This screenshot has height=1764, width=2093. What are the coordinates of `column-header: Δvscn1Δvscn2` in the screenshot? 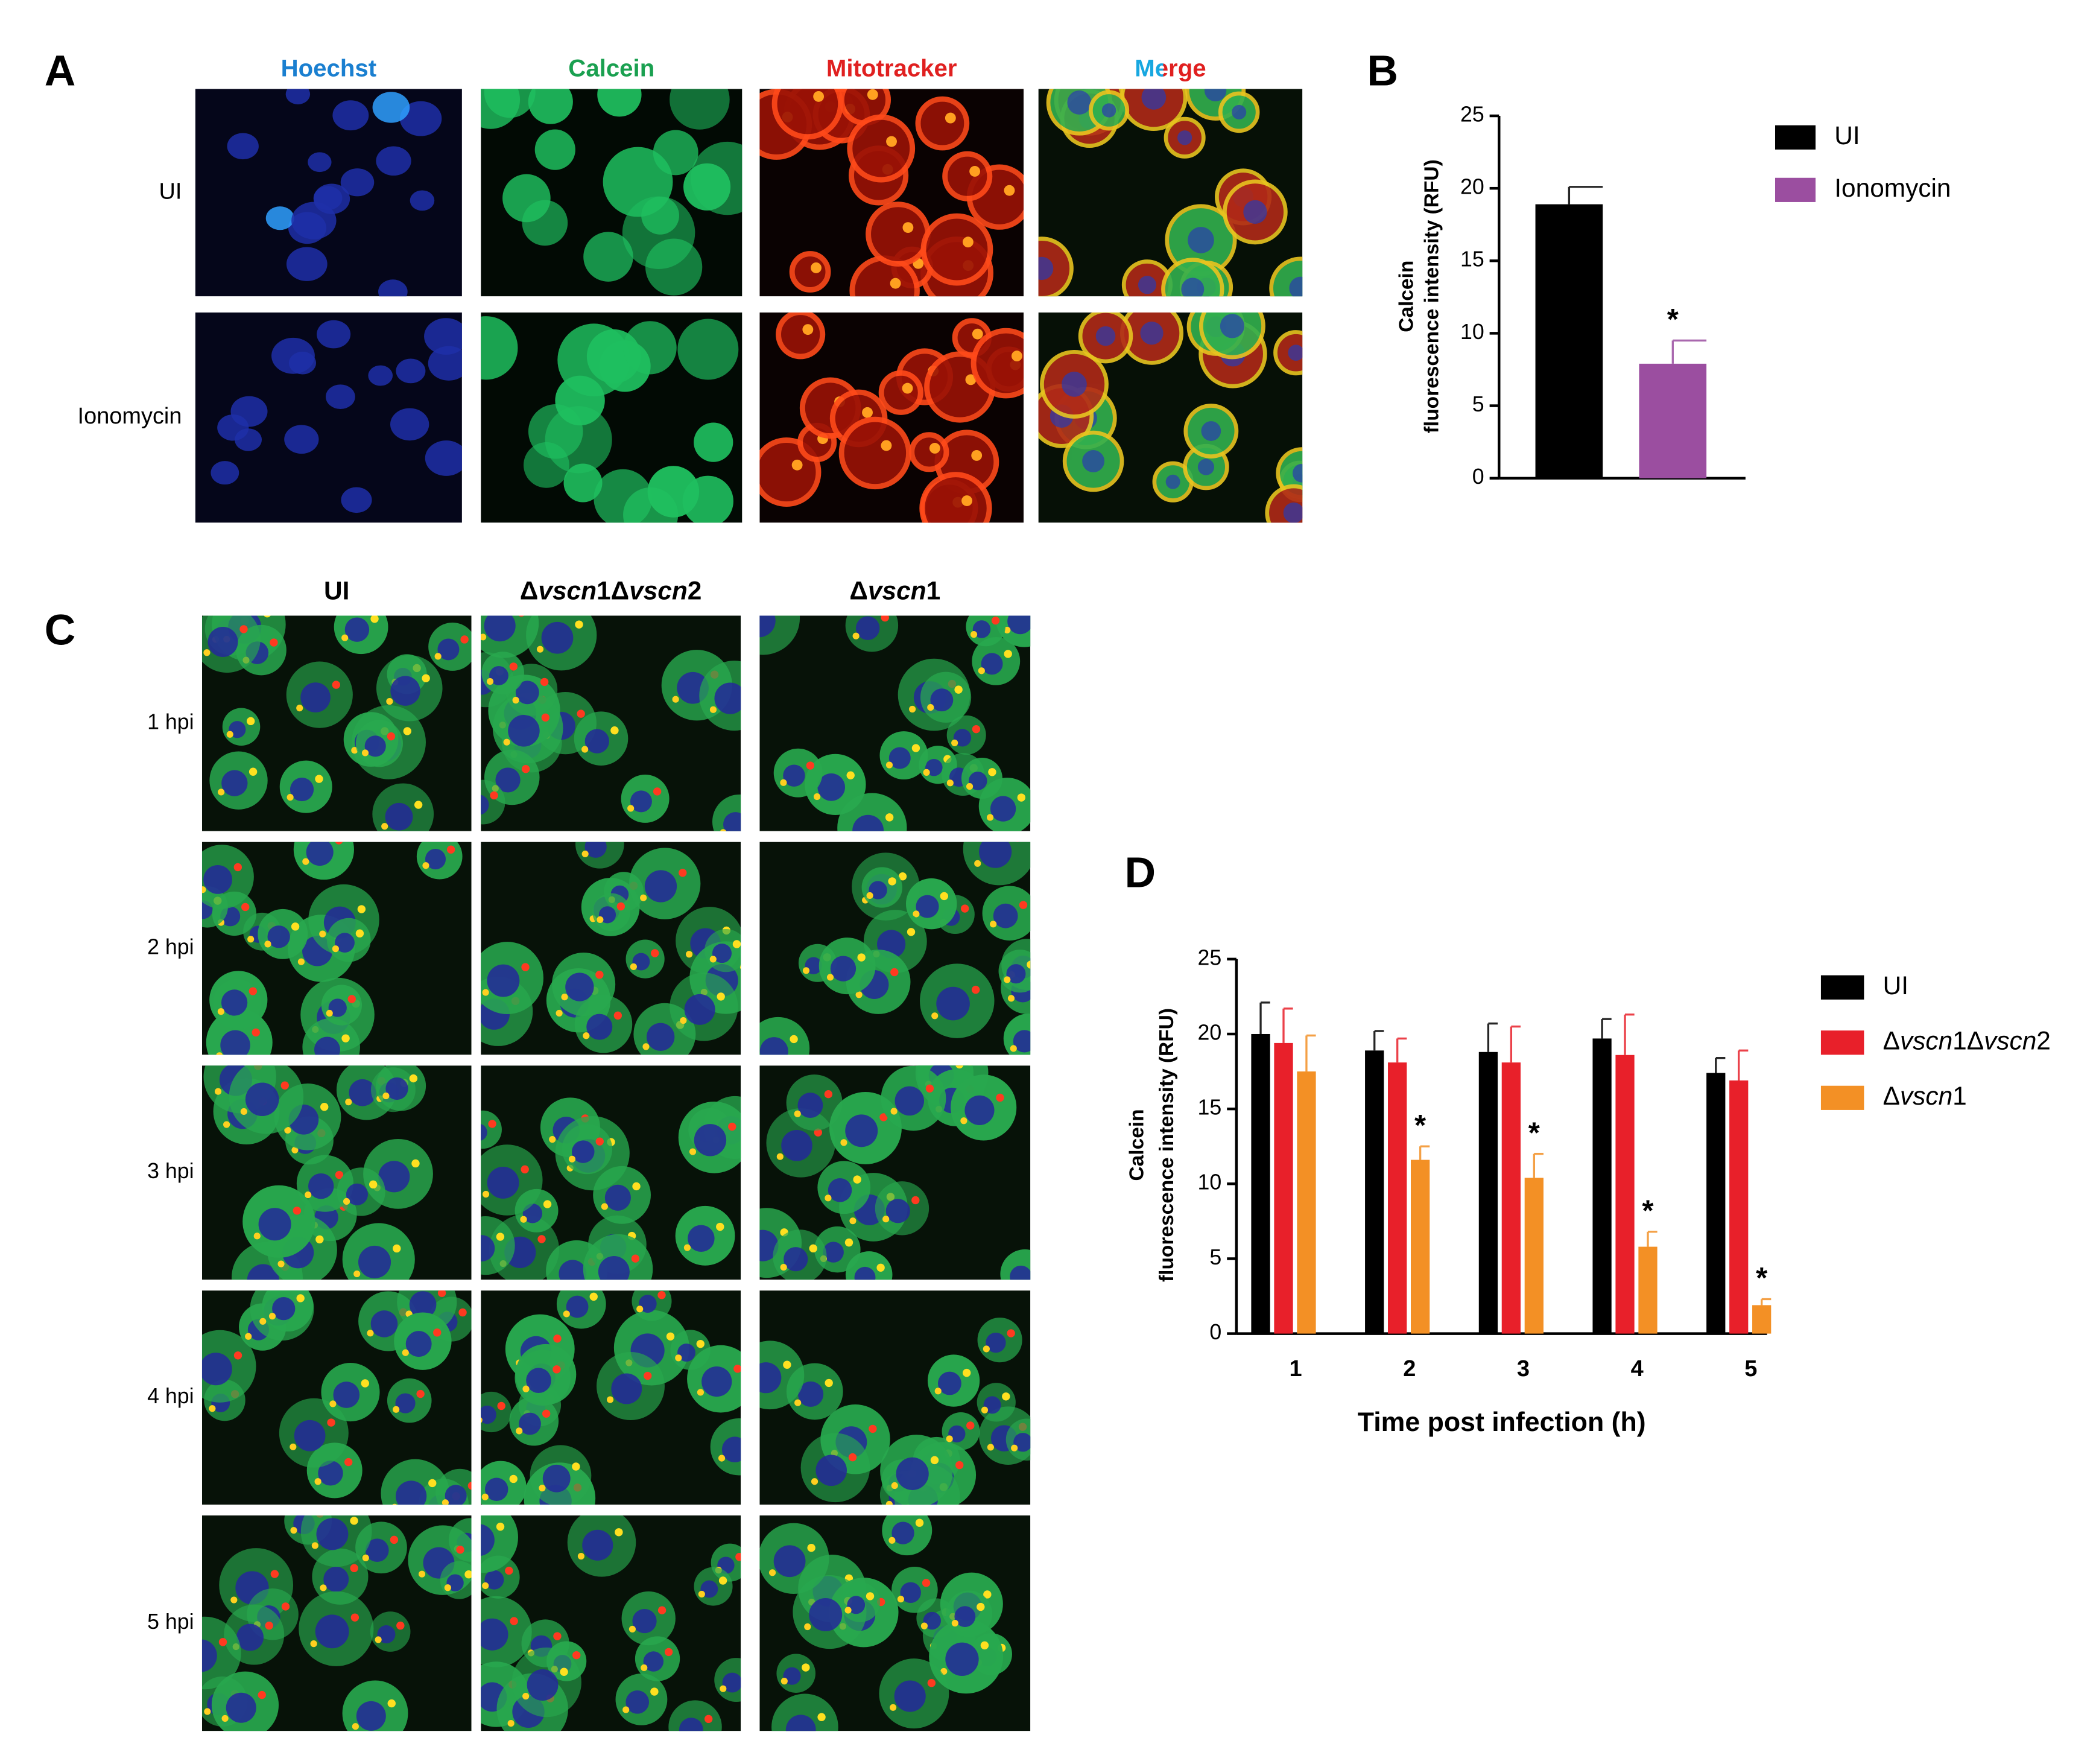 It's located at (611, 591).